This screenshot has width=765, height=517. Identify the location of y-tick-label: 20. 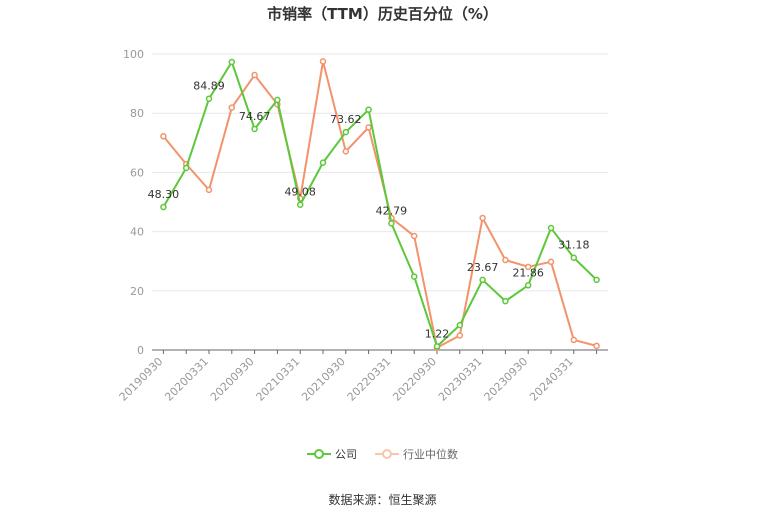
(137, 291).